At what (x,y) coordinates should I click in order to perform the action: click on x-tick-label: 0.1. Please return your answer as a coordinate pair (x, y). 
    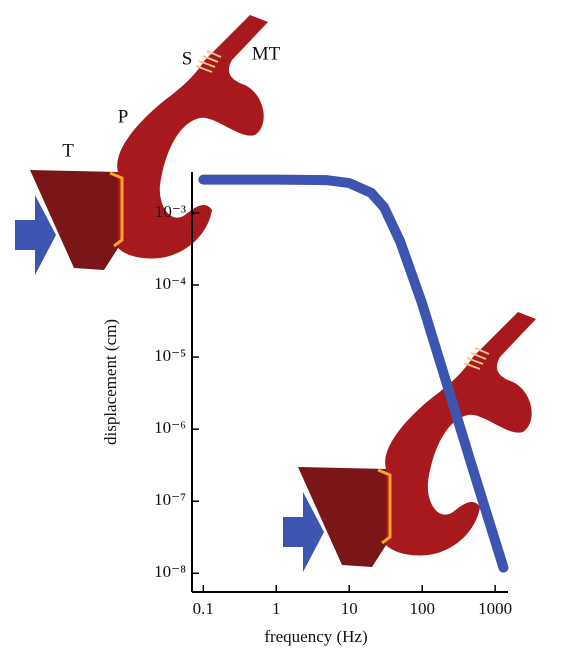
    Looking at the image, I should click on (203, 608).